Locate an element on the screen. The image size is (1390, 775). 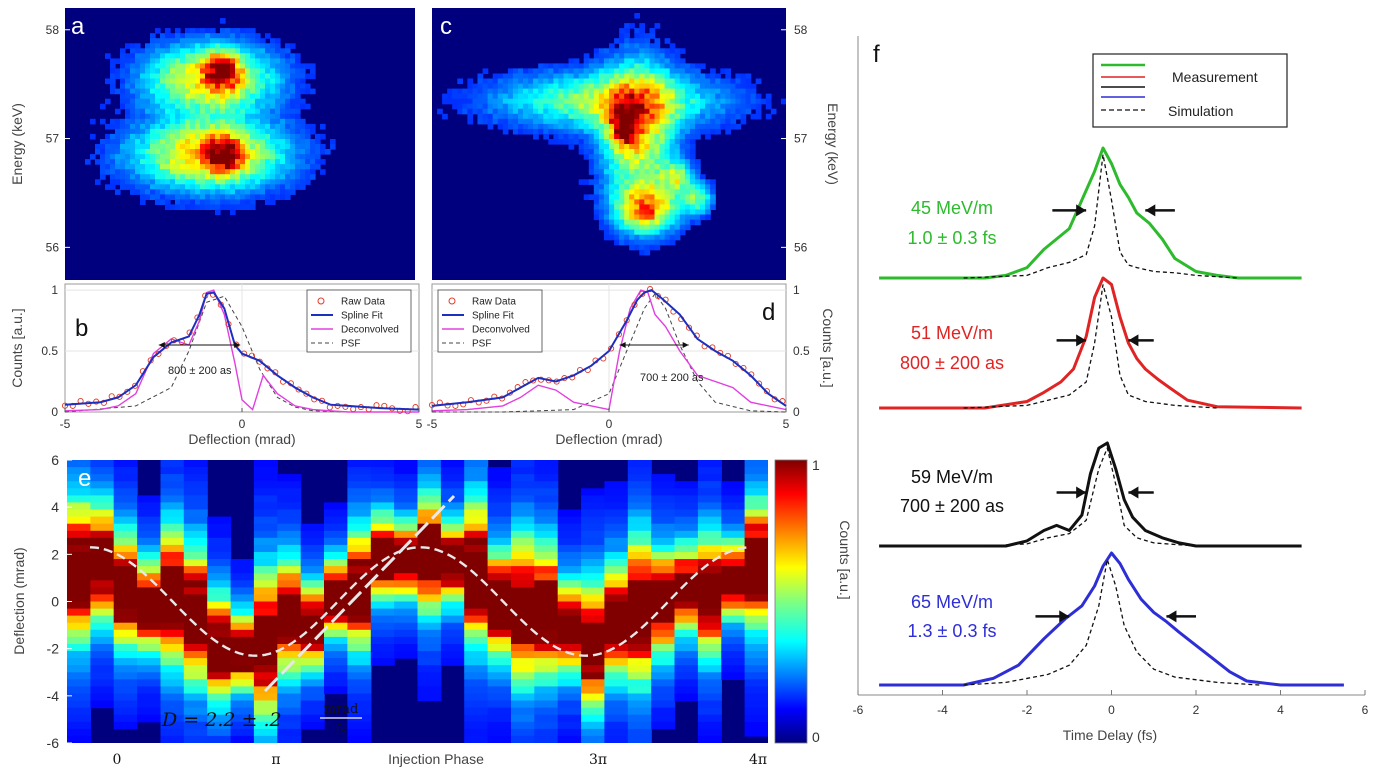
x-tick-label: 5 is located at coordinates (786, 424).